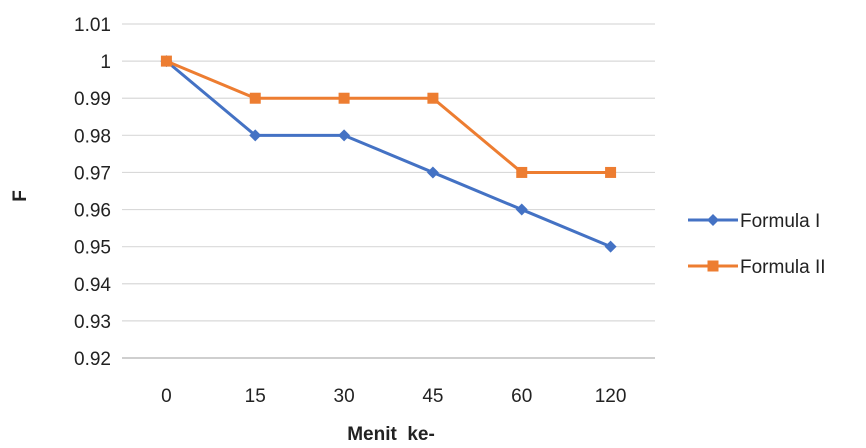 The image size is (866, 448). What do you see at coordinates (20, 196) in the screenshot?
I see `y-axis-title: F` at bounding box center [20, 196].